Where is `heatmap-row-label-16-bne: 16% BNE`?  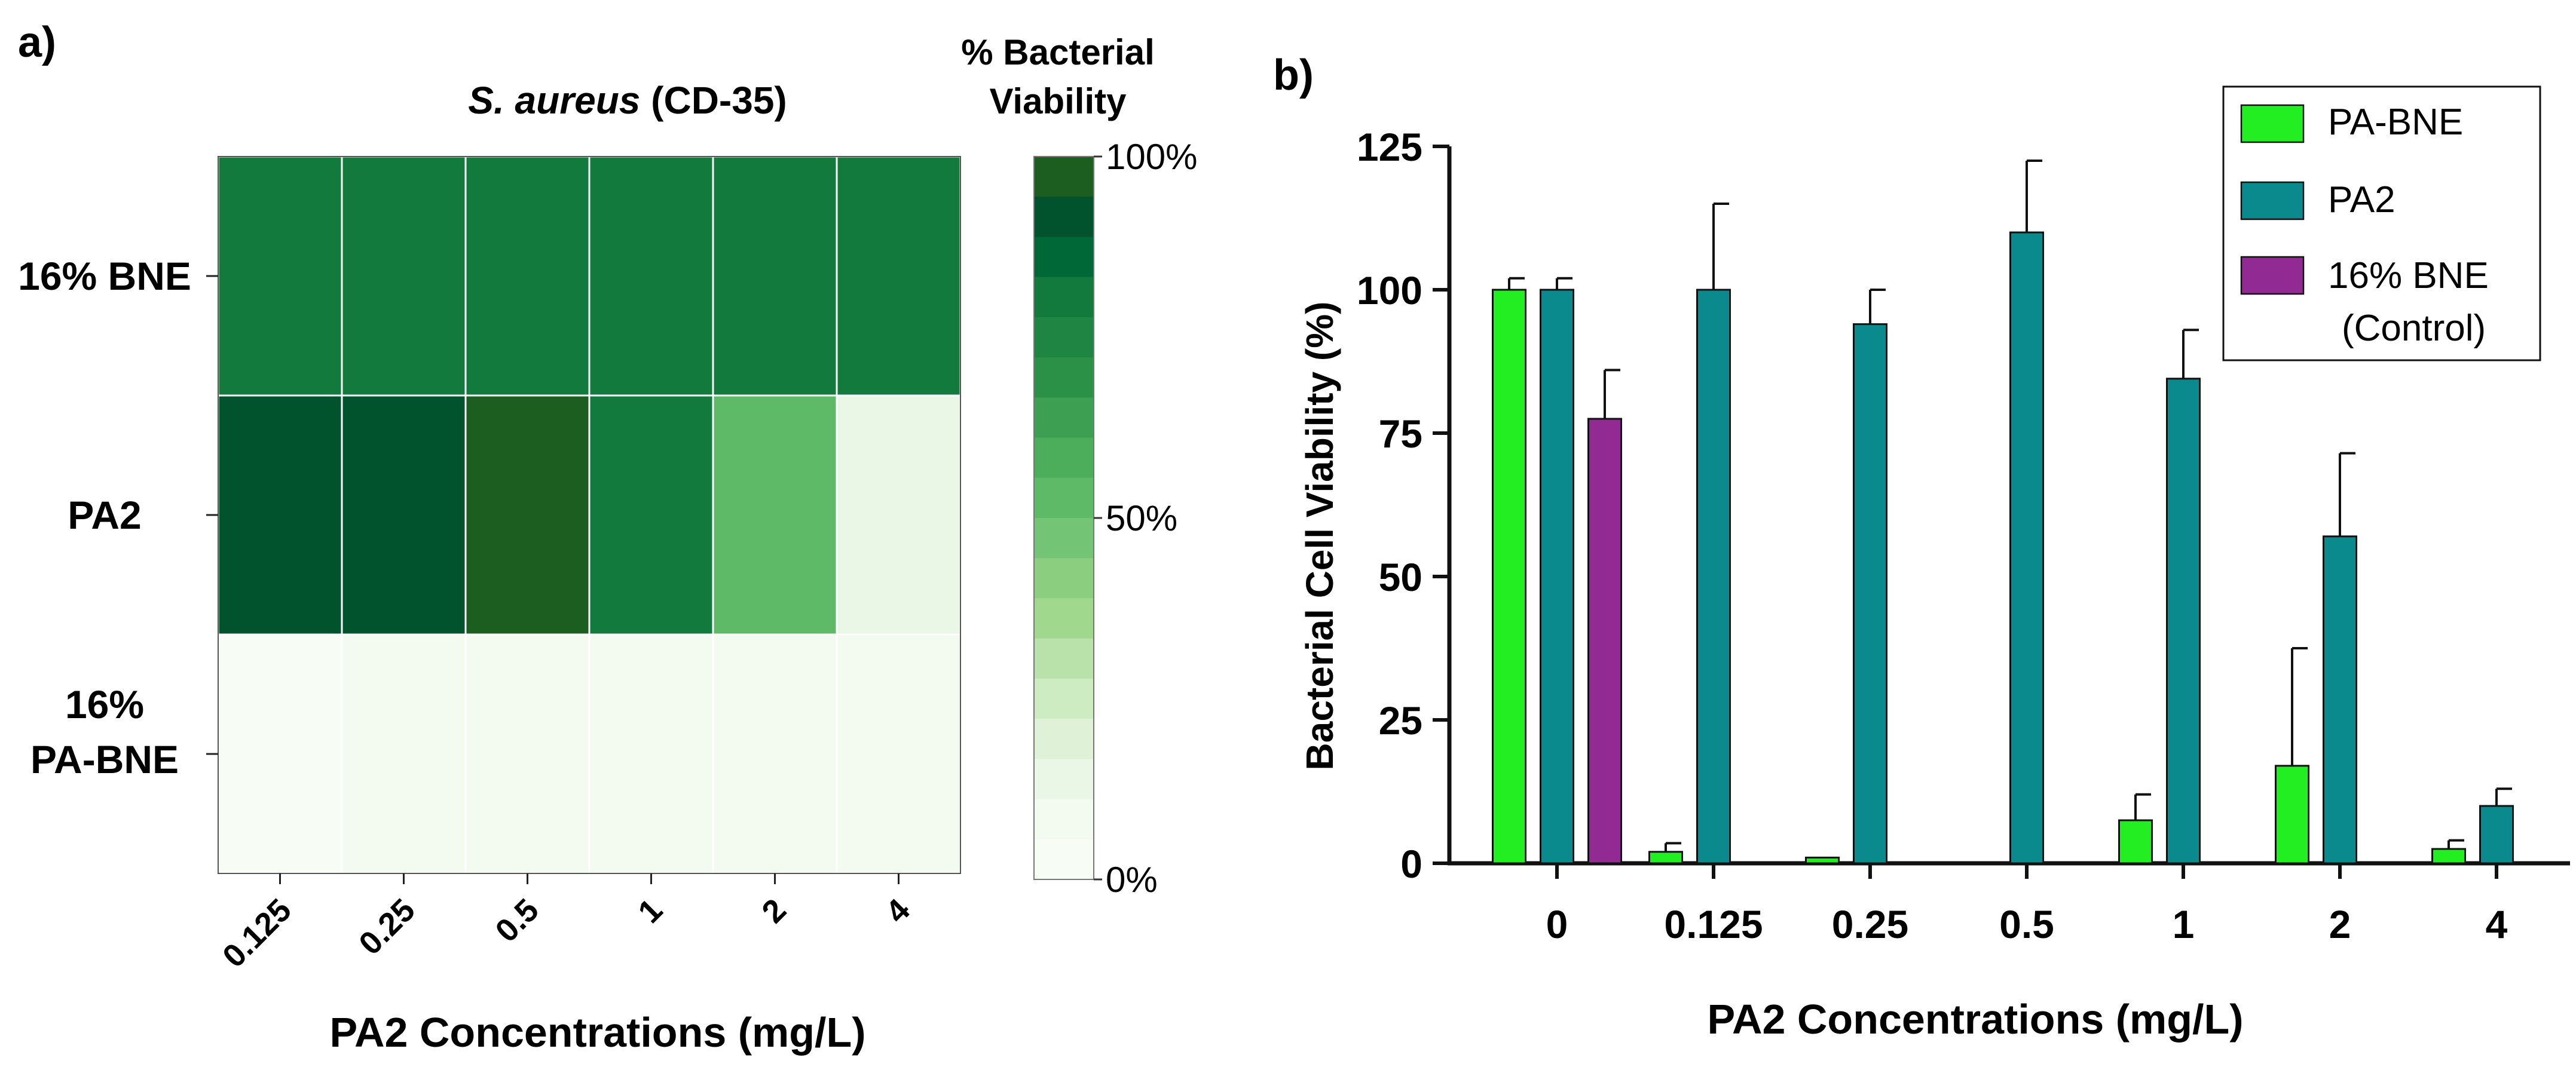
heatmap-row-label-16-bne: 16% BNE is located at coordinates (104, 276).